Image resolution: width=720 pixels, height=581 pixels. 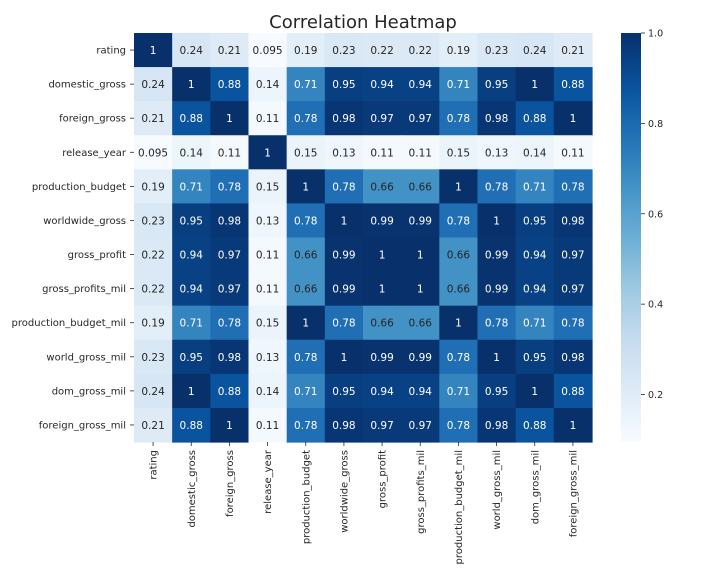 I want to click on x-tick-label: foreign_gross_mil, so click(x=573, y=493).